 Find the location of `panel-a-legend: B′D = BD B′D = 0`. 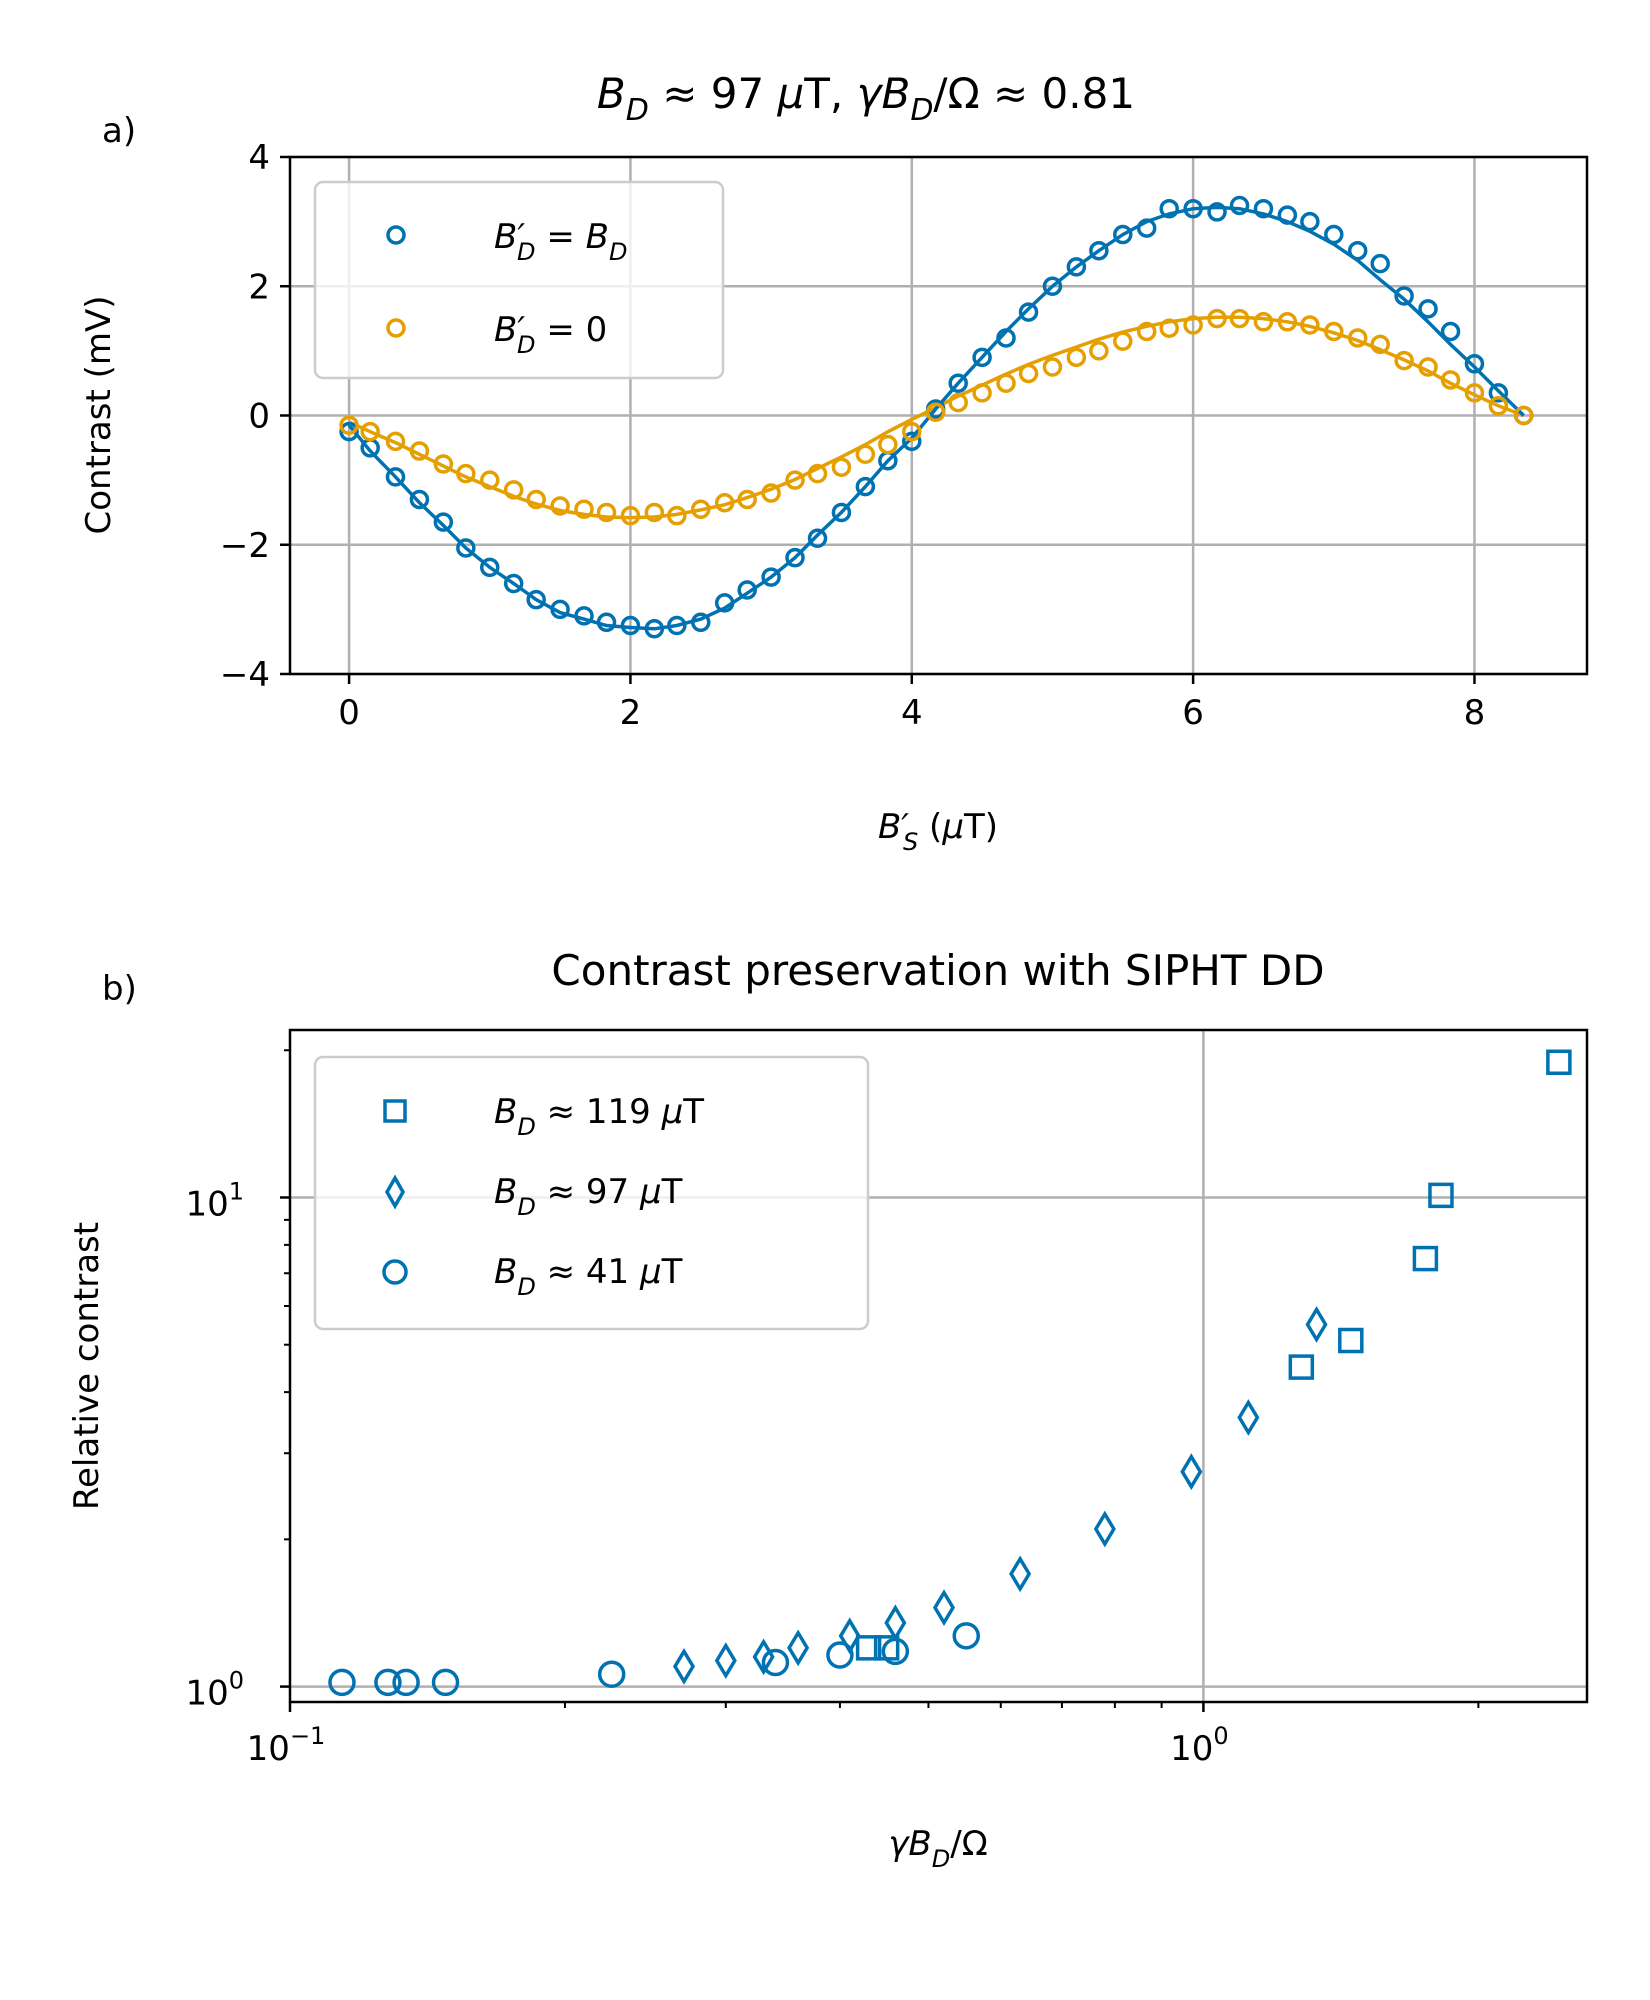

panel-a-legend: B′D = BD B′D = 0 is located at coordinates (519, 280).